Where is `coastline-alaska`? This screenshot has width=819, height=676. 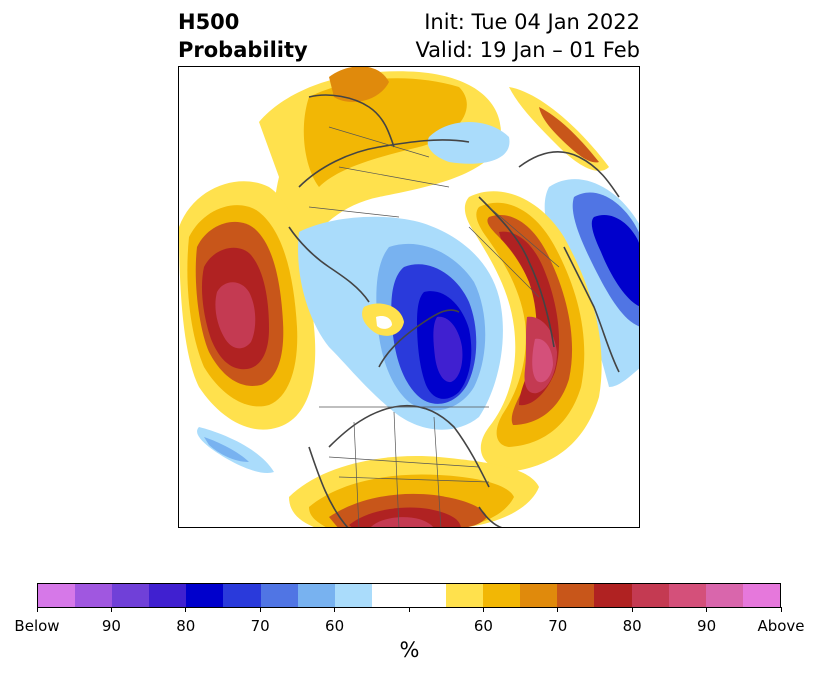 coastline-alaska is located at coordinates (516, 272).